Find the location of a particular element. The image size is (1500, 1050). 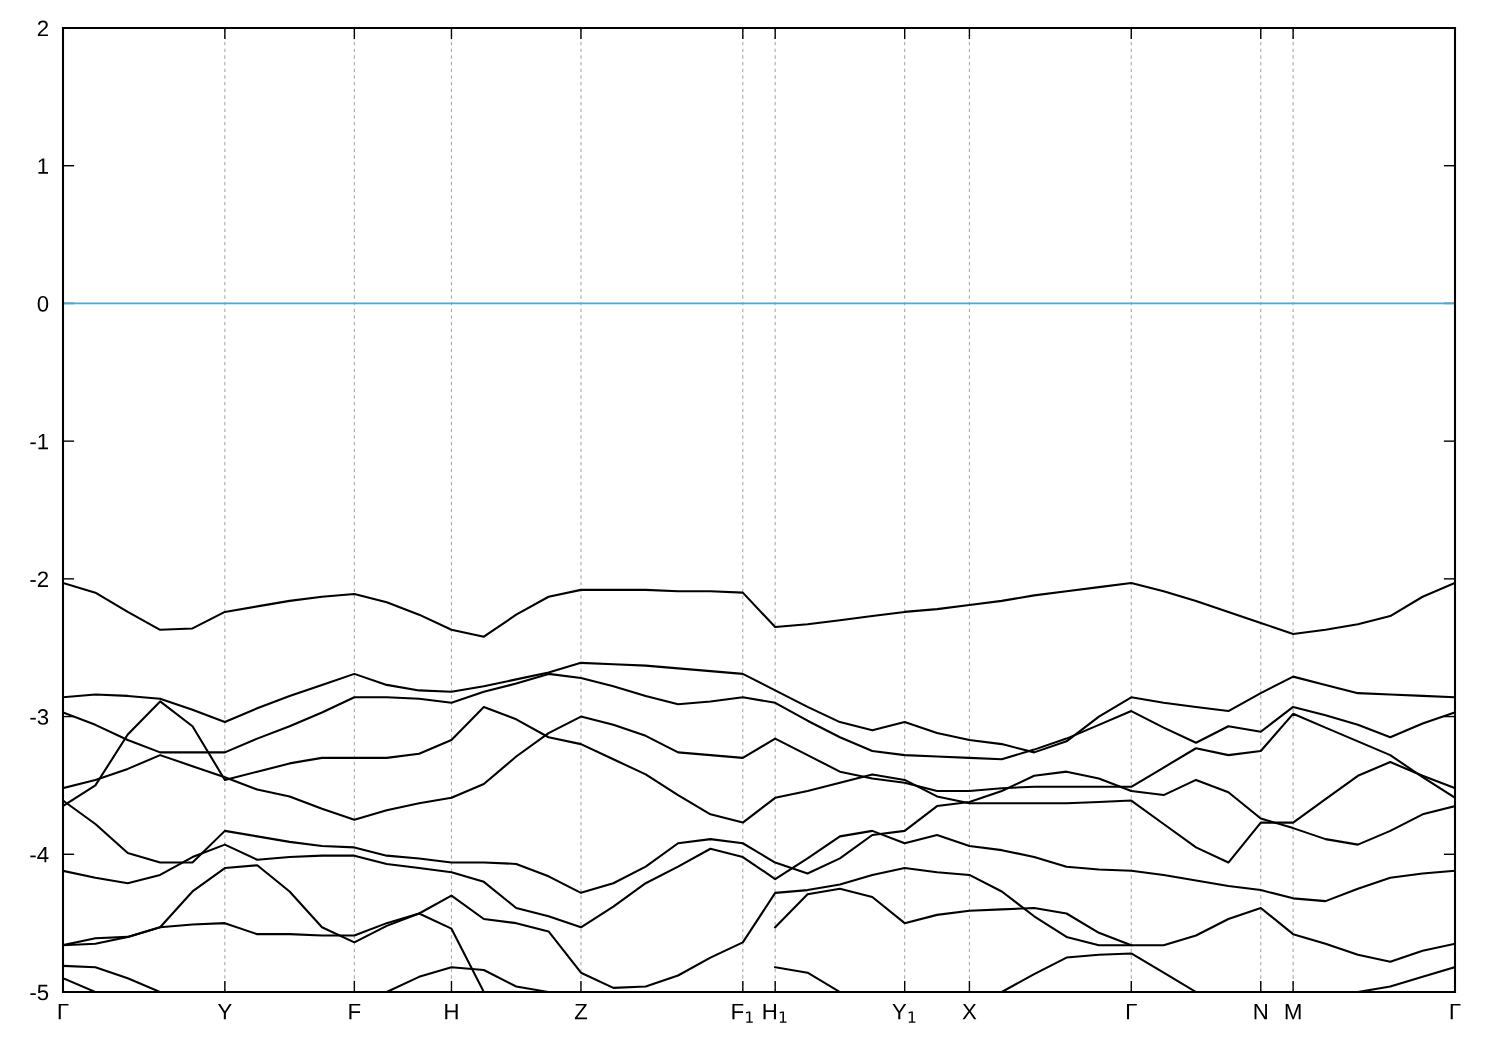

y-tick-label: 0 is located at coordinates (43, 303).